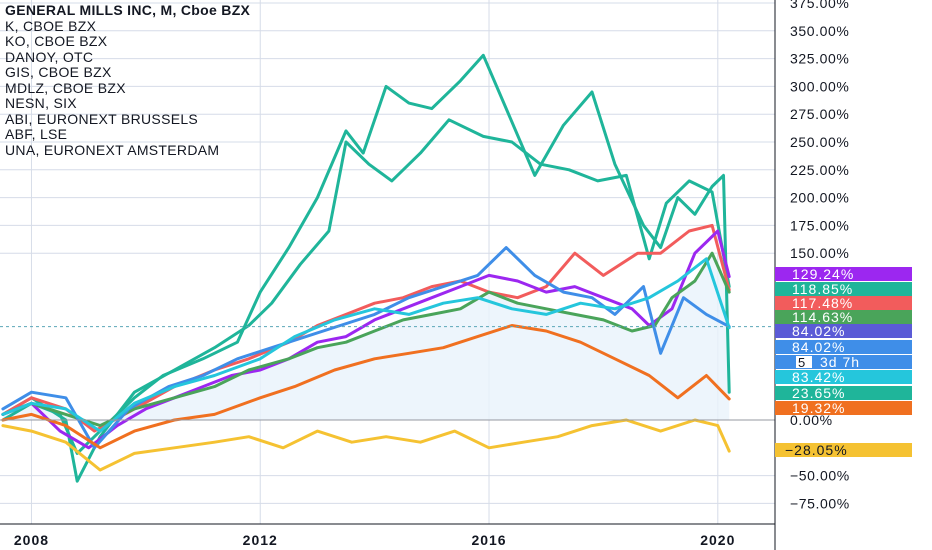 This screenshot has width=932, height=550. Describe the element at coordinates (818, 377) in the screenshot. I see `badge-label: 83.42%` at that location.